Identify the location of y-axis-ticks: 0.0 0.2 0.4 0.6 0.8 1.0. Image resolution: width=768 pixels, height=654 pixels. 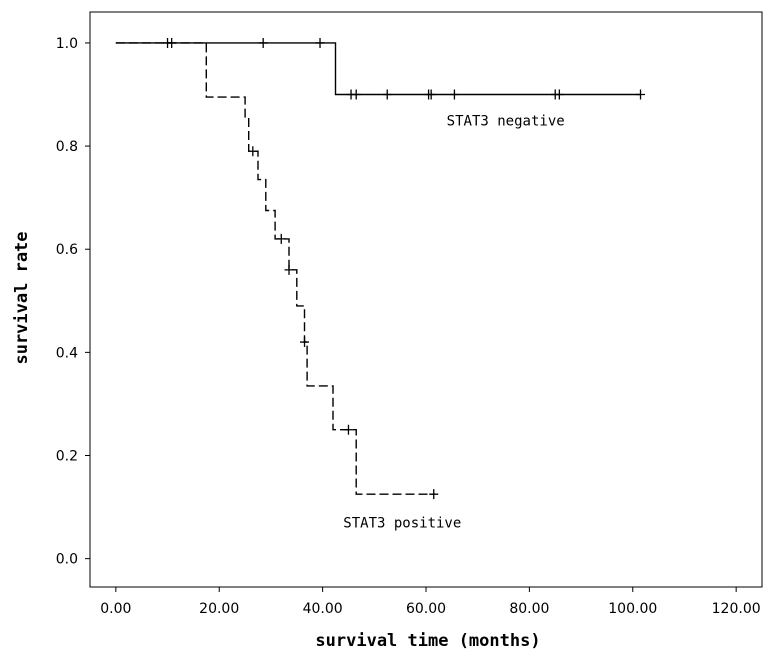
(73, 302).